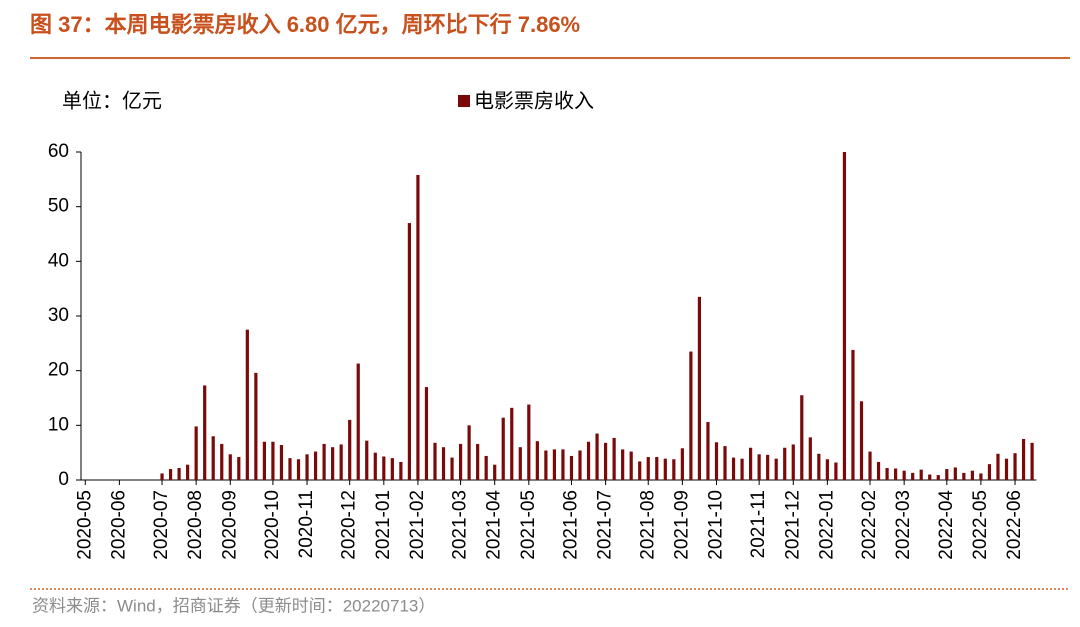  I want to click on y-tick-label: 0, so click(63, 479).